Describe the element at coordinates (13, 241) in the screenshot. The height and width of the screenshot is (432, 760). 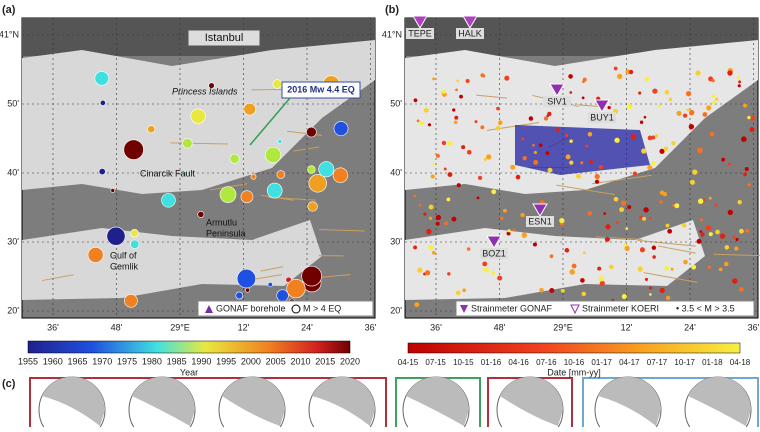
I see `lat-label: 30'` at that location.